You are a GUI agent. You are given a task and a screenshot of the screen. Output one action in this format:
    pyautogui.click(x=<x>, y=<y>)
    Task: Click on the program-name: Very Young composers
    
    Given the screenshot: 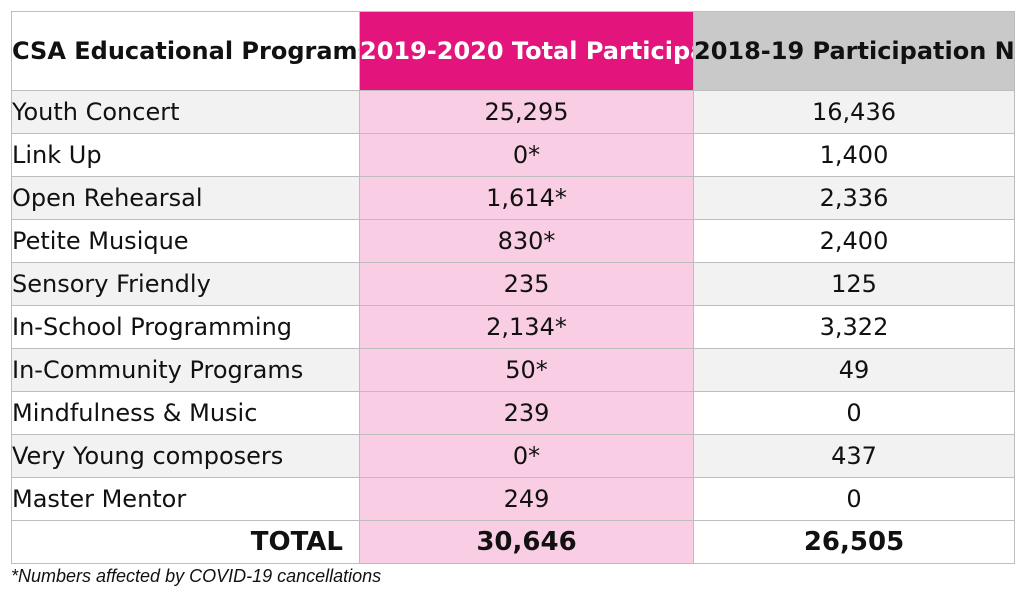 What is the action you would take?
    pyautogui.click(x=185, y=456)
    